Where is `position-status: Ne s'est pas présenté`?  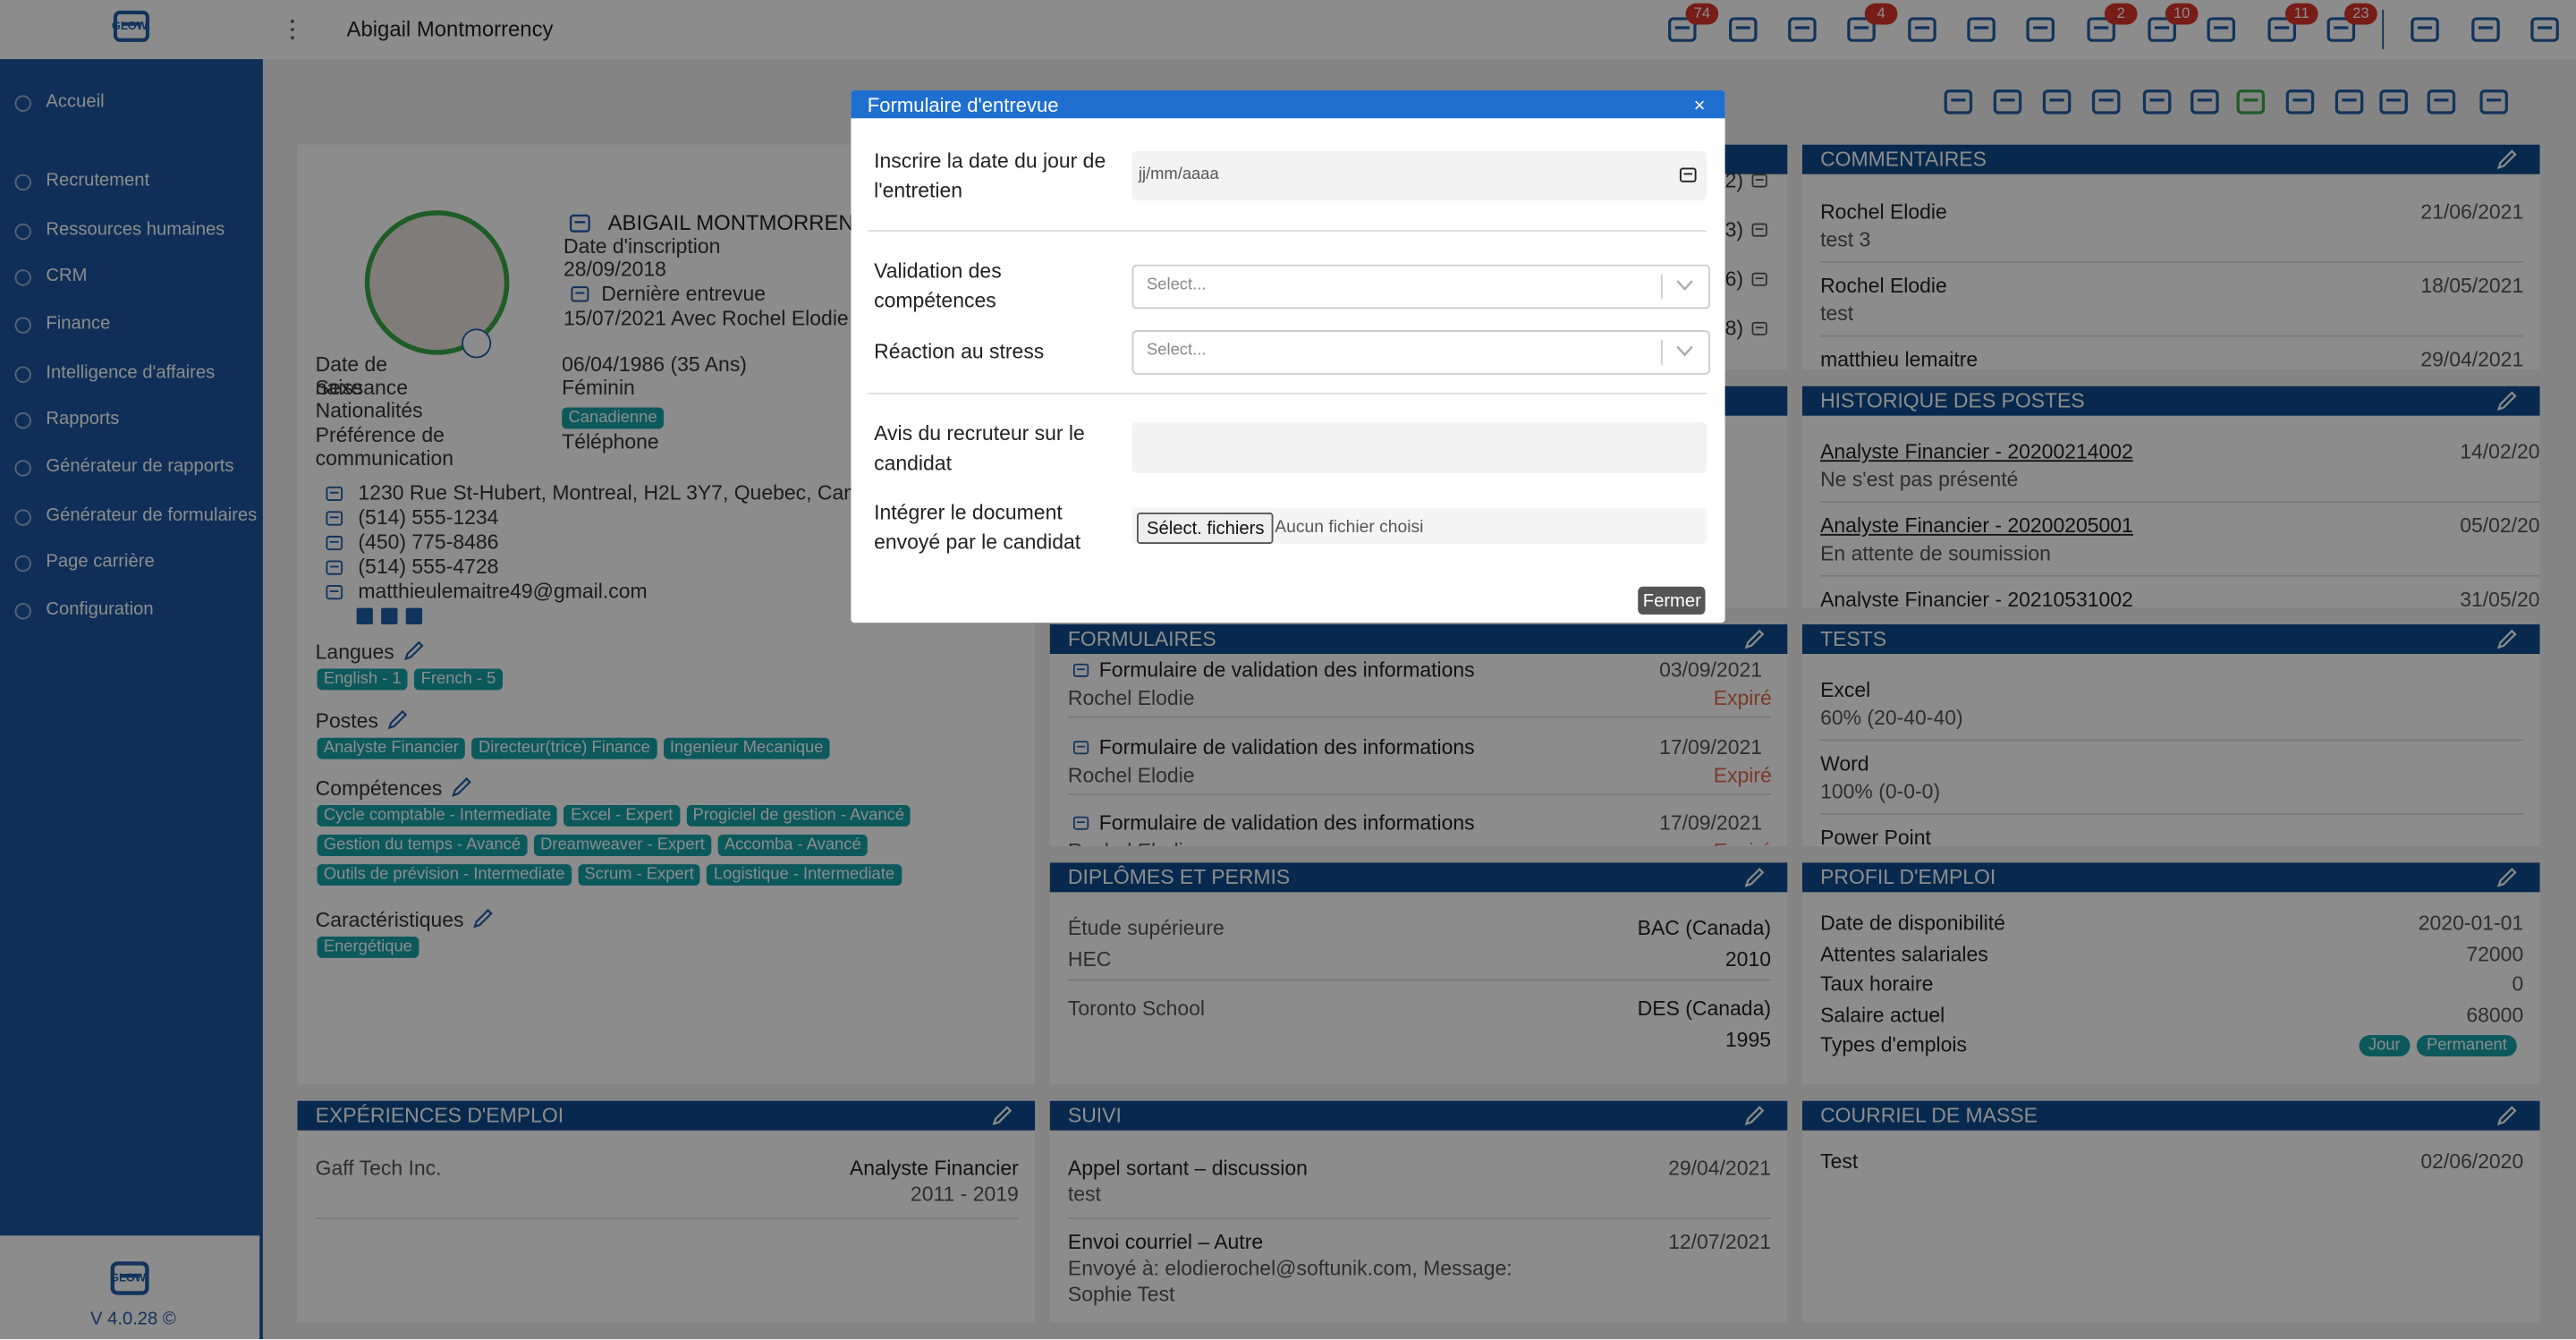 position-status: Ne s'est pas présenté is located at coordinates (1919, 480).